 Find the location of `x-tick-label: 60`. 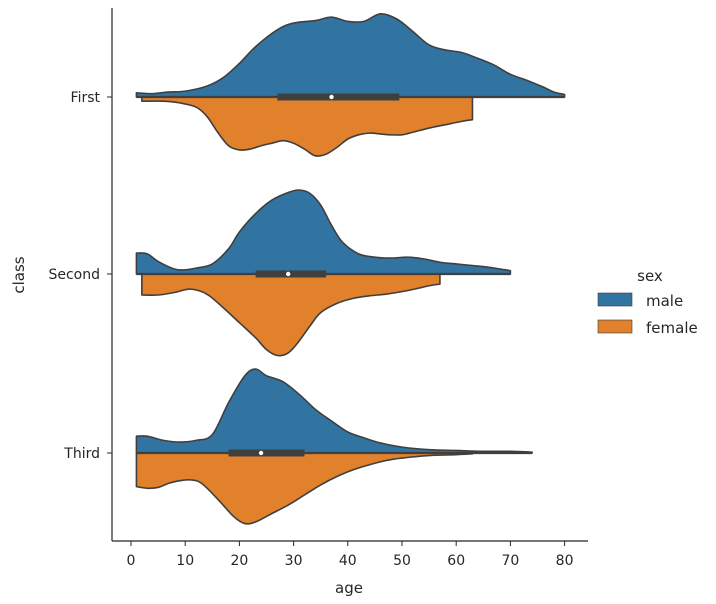

x-tick-label: 60 is located at coordinates (456, 561).